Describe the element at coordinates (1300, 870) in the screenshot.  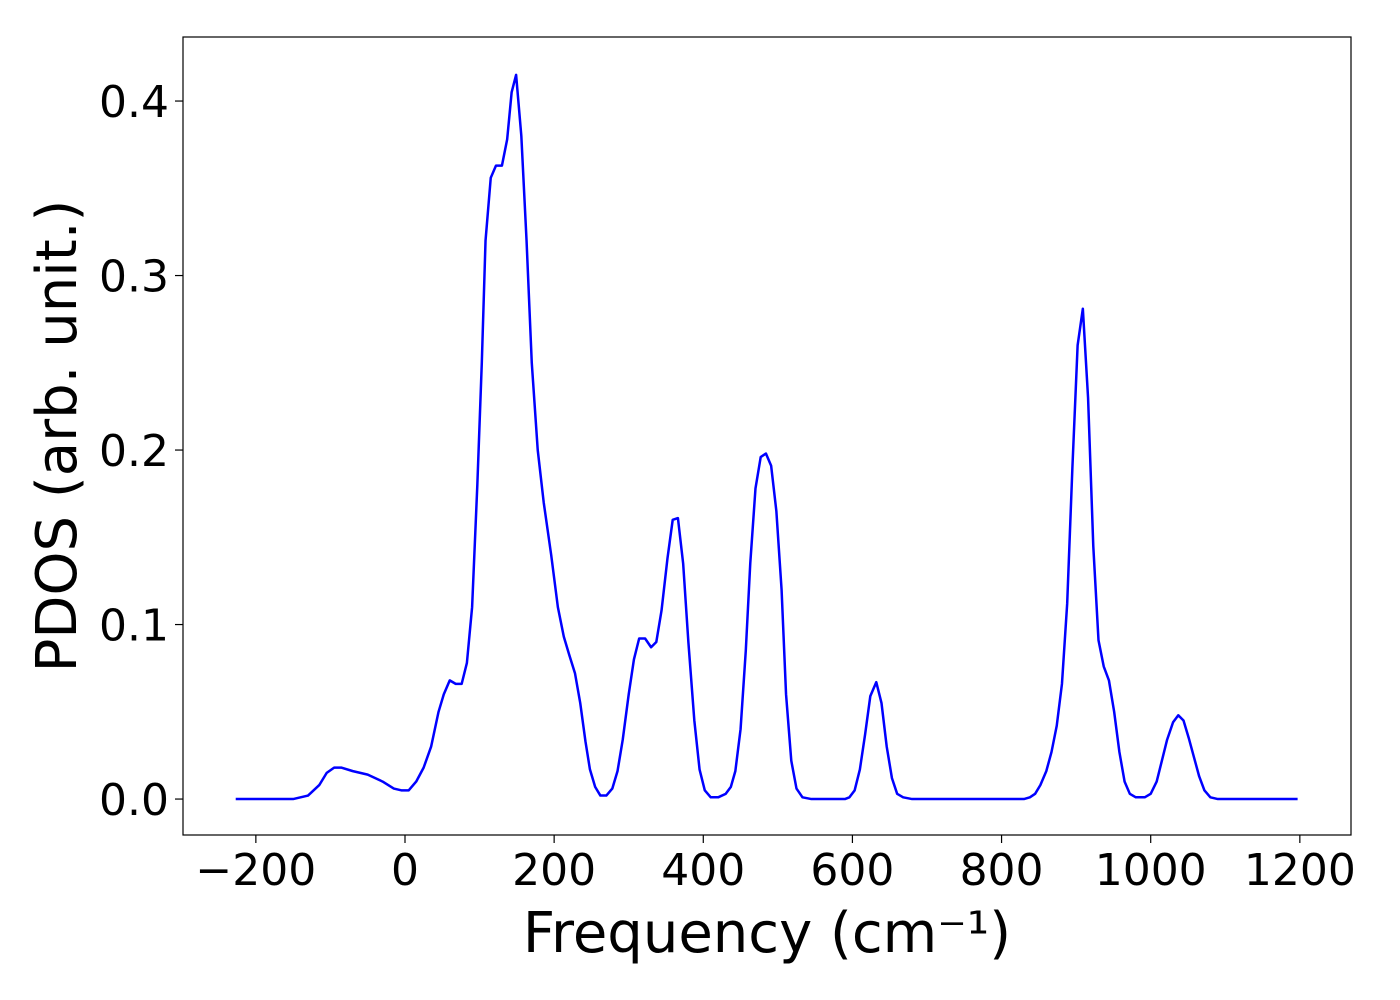
I see `x-tick-label: 1200` at that location.